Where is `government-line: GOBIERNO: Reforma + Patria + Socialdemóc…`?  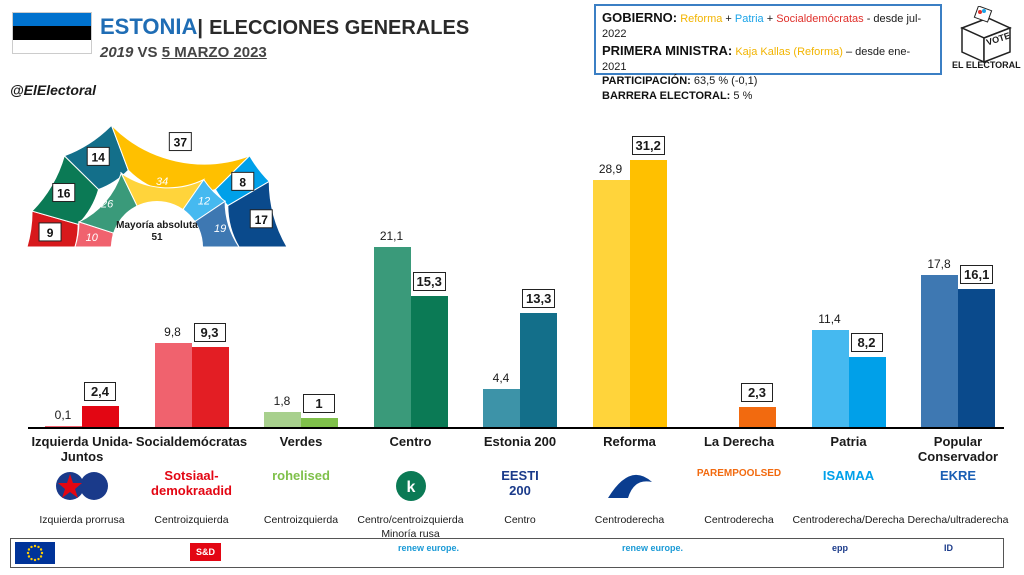 government-line: GOBIERNO: Reforma + Patria + Socialdemóc… is located at coordinates (762, 25).